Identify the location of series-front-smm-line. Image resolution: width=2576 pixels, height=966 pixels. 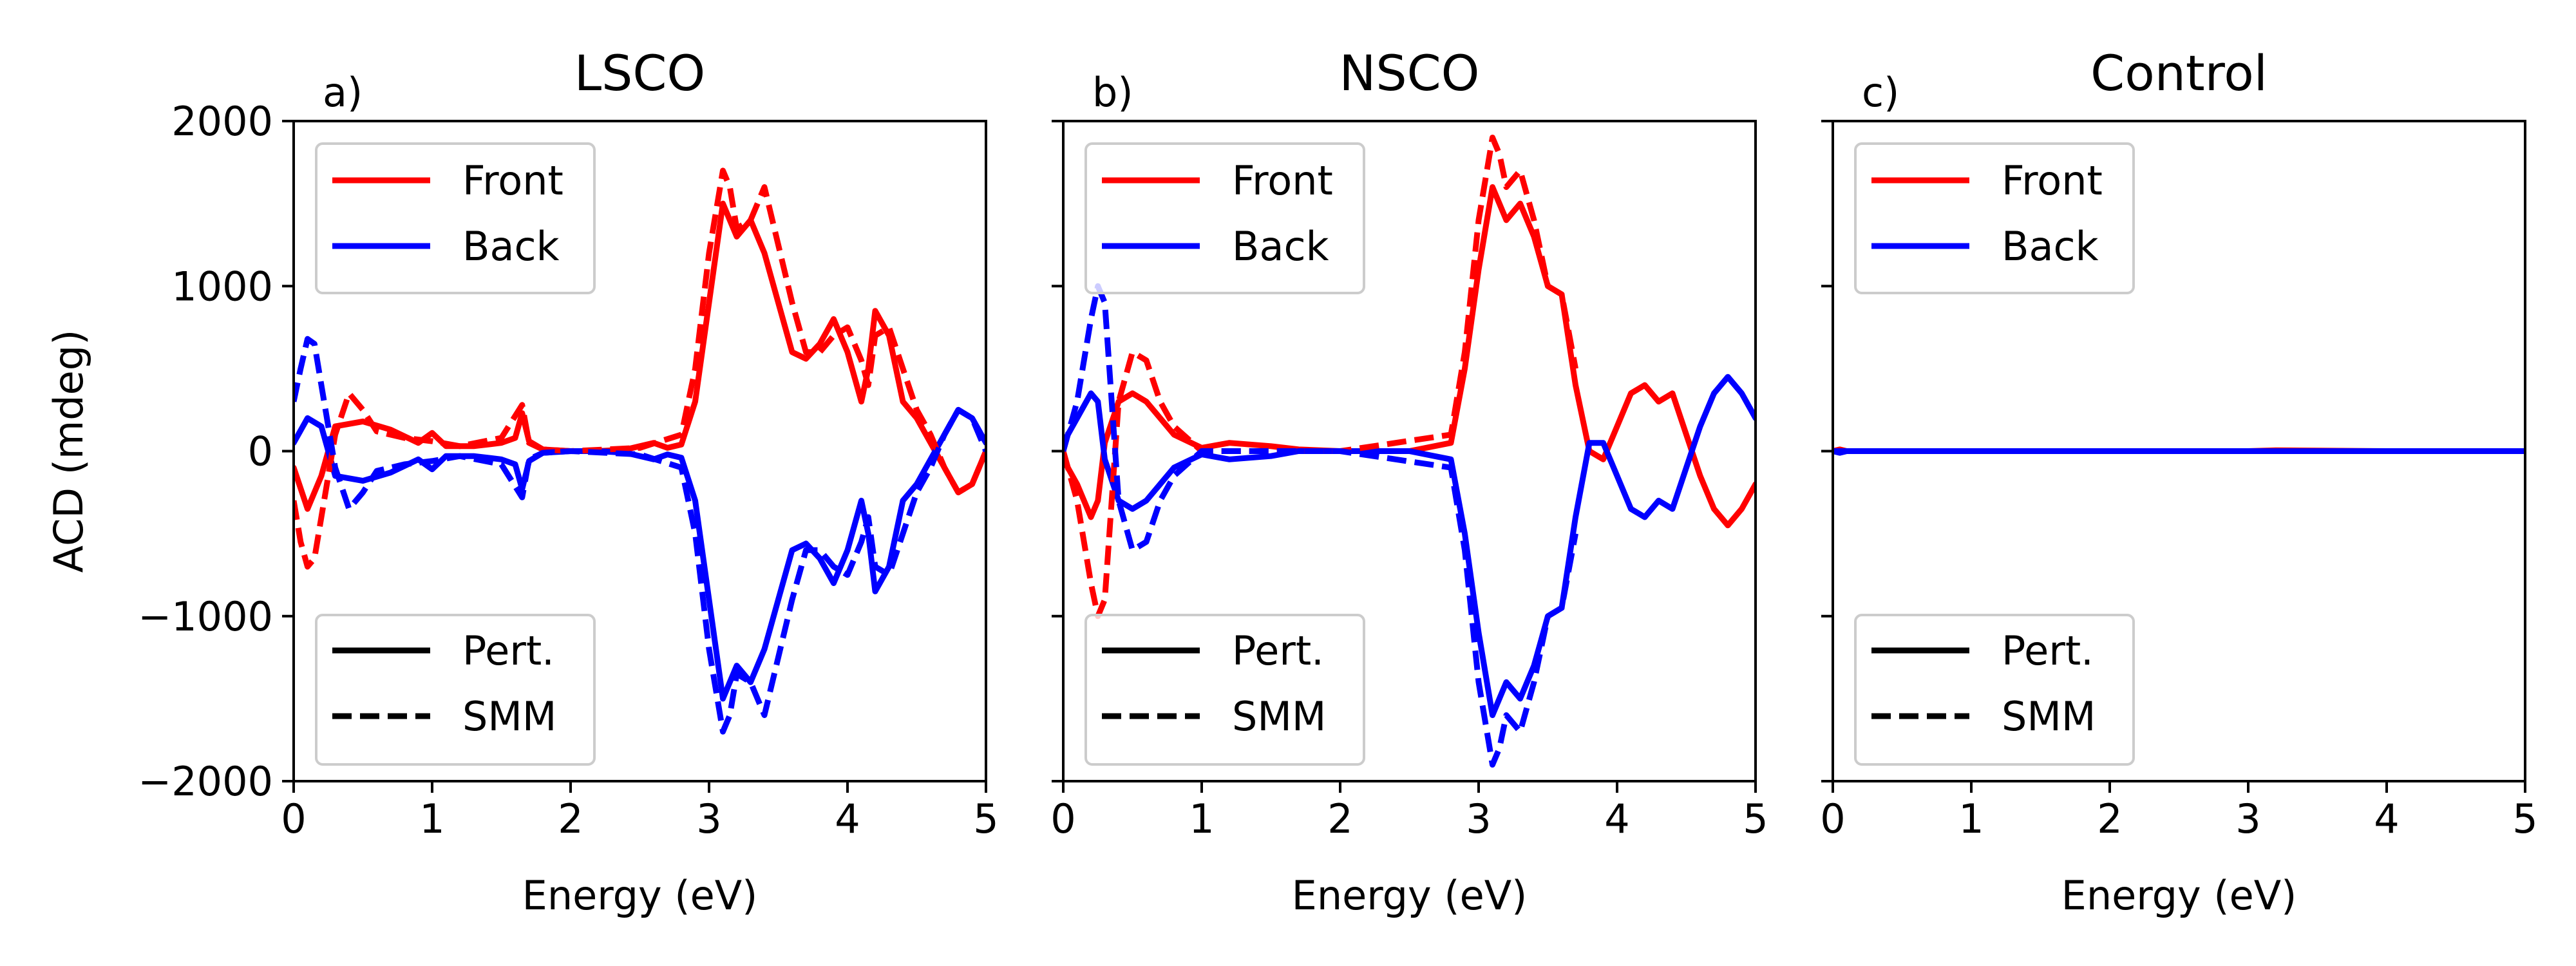
(640, 368).